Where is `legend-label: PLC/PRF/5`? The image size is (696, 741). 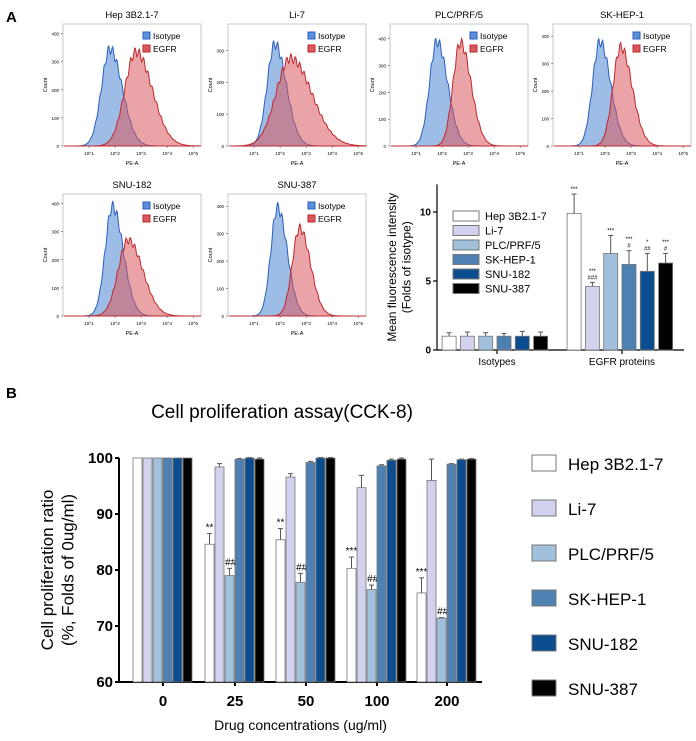 legend-label: PLC/PRF/5 is located at coordinates (611, 554).